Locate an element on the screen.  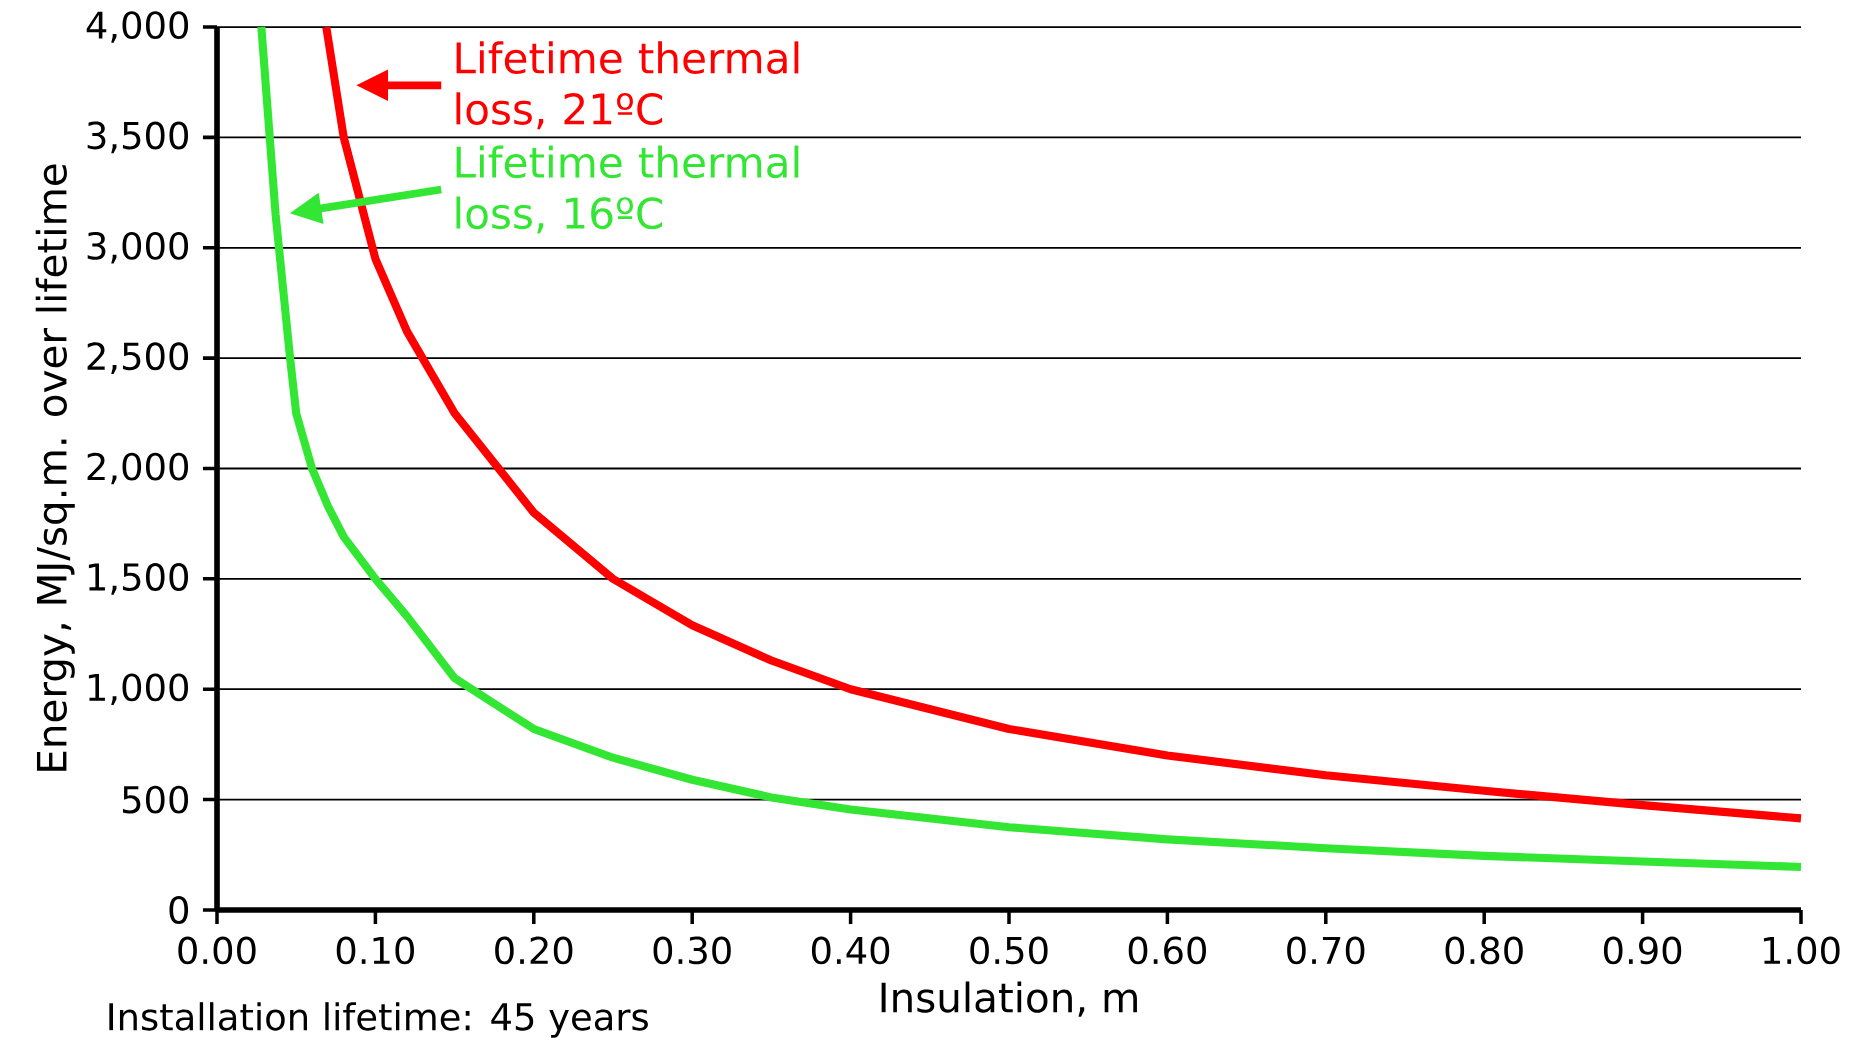
x-tick-label: 0.10 is located at coordinates (375, 950).